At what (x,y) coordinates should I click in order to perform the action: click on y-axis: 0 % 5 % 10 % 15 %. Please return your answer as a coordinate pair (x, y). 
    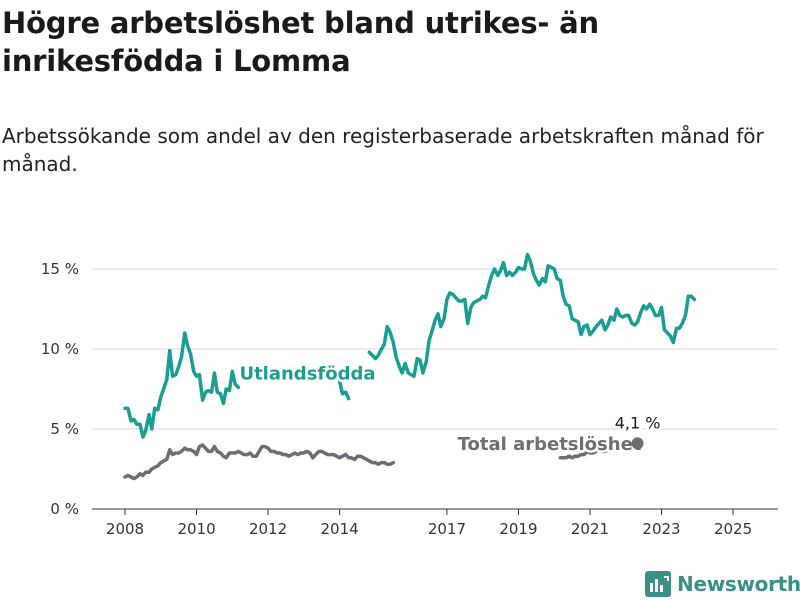
    Looking at the image, I should click on (60, 389).